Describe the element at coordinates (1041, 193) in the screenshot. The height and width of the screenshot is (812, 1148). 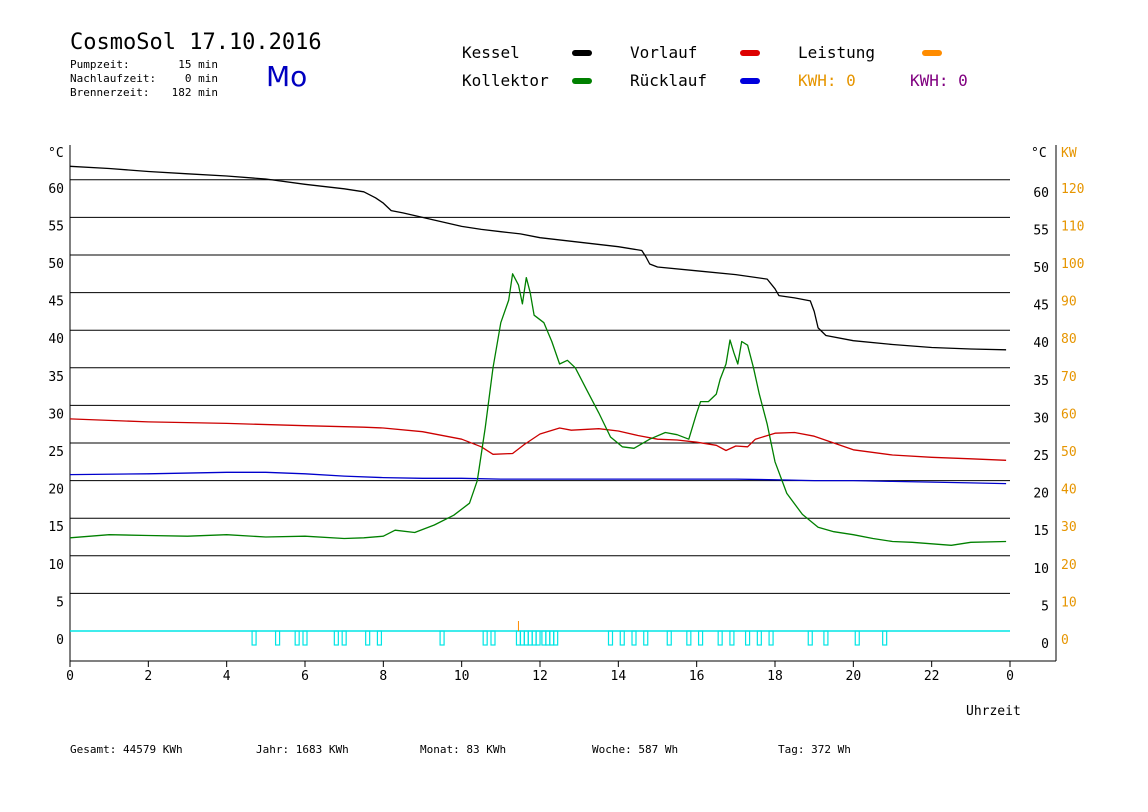
I see `y-tick-right-60: 60` at that location.